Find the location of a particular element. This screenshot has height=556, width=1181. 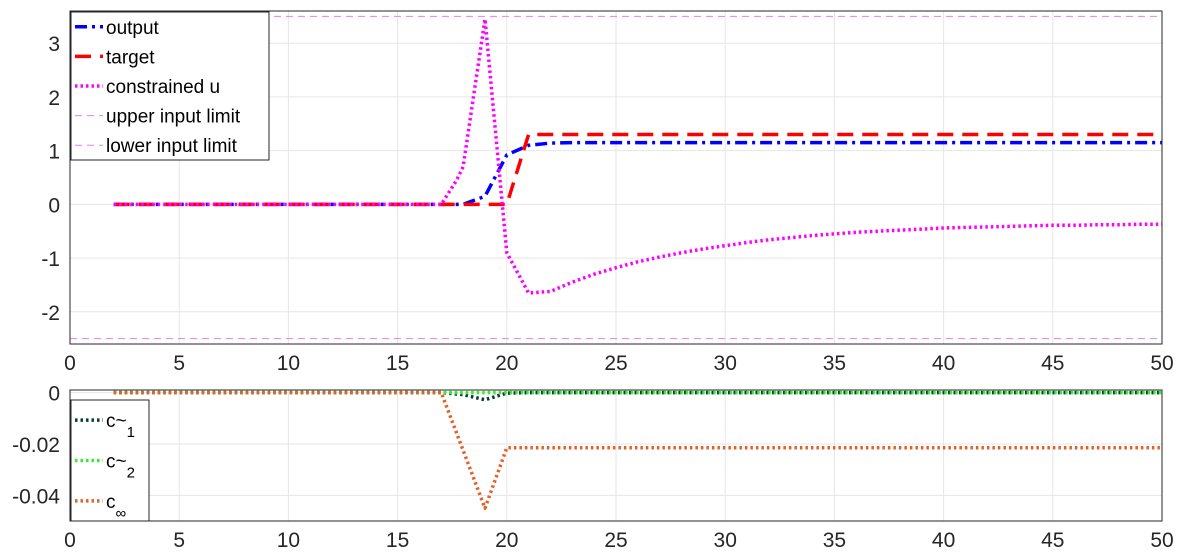

top-x-tick-label: 15 is located at coordinates (397, 363).